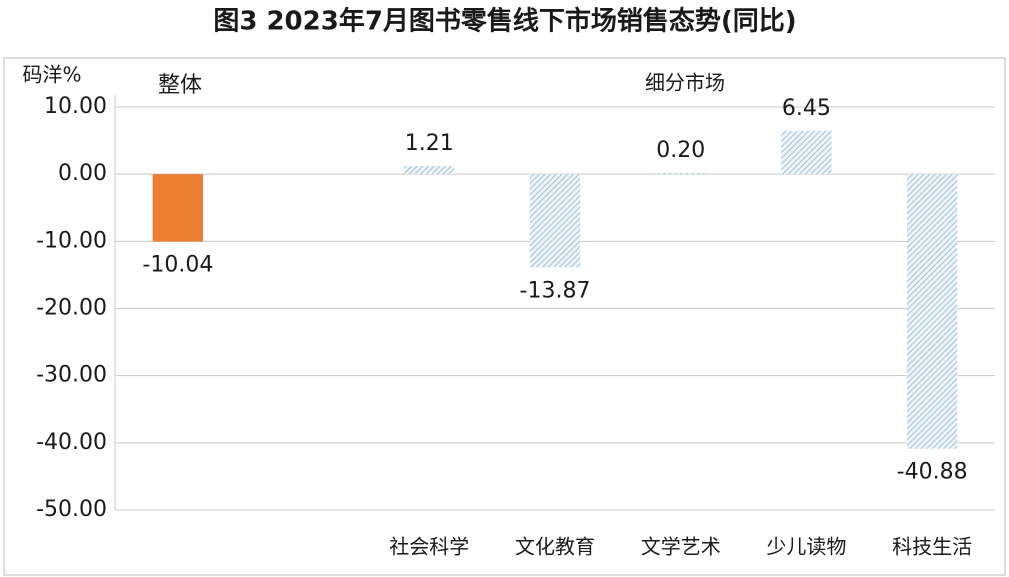 This screenshot has height=577, width=1009. Describe the element at coordinates (71, 240) in the screenshot. I see `y-tick-label: -10.00` at that location.